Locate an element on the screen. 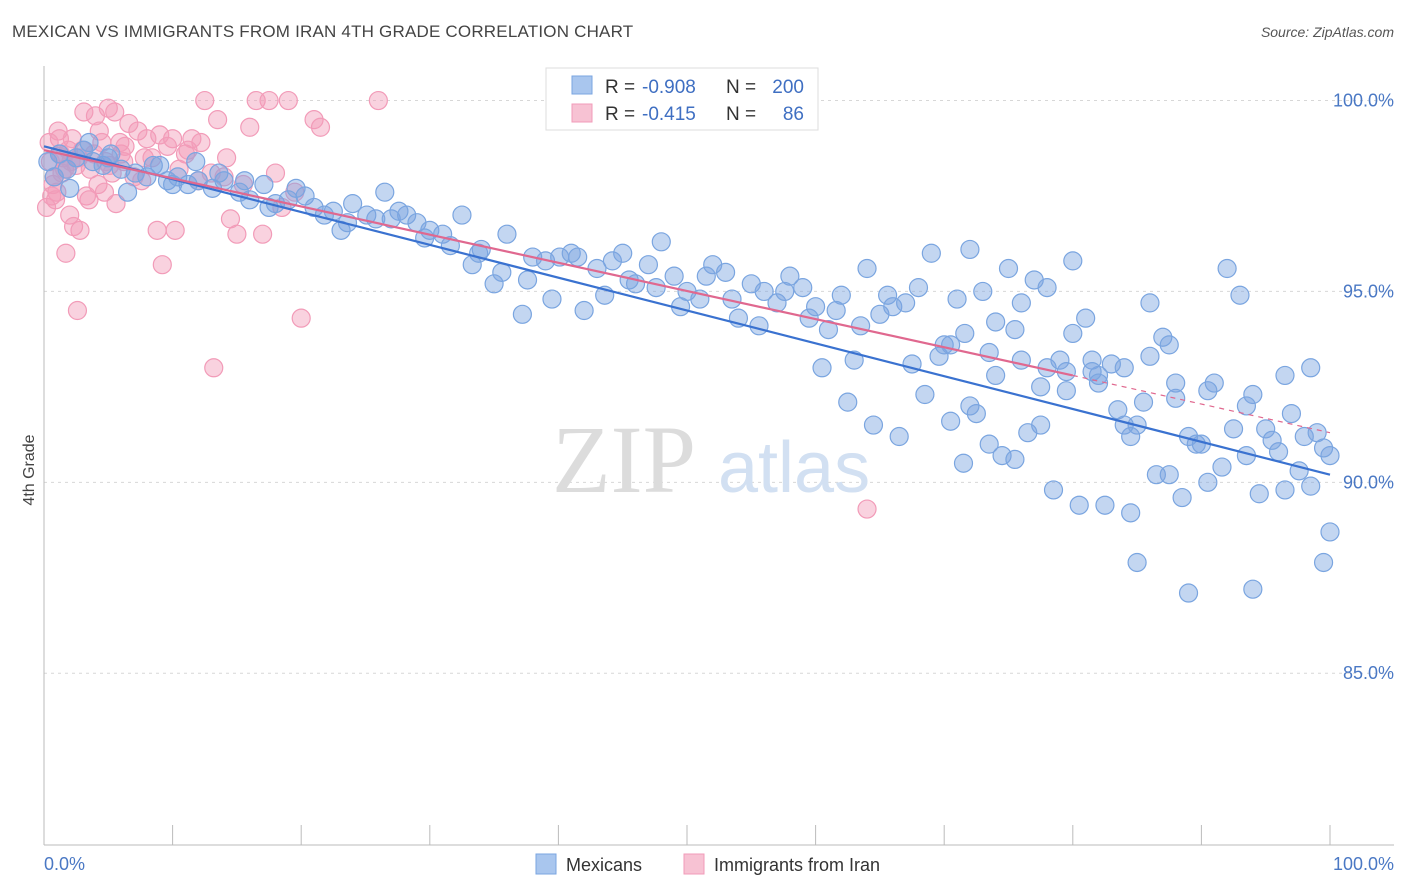  legend-r-label-2: R = is located at coordinates (620, 114).